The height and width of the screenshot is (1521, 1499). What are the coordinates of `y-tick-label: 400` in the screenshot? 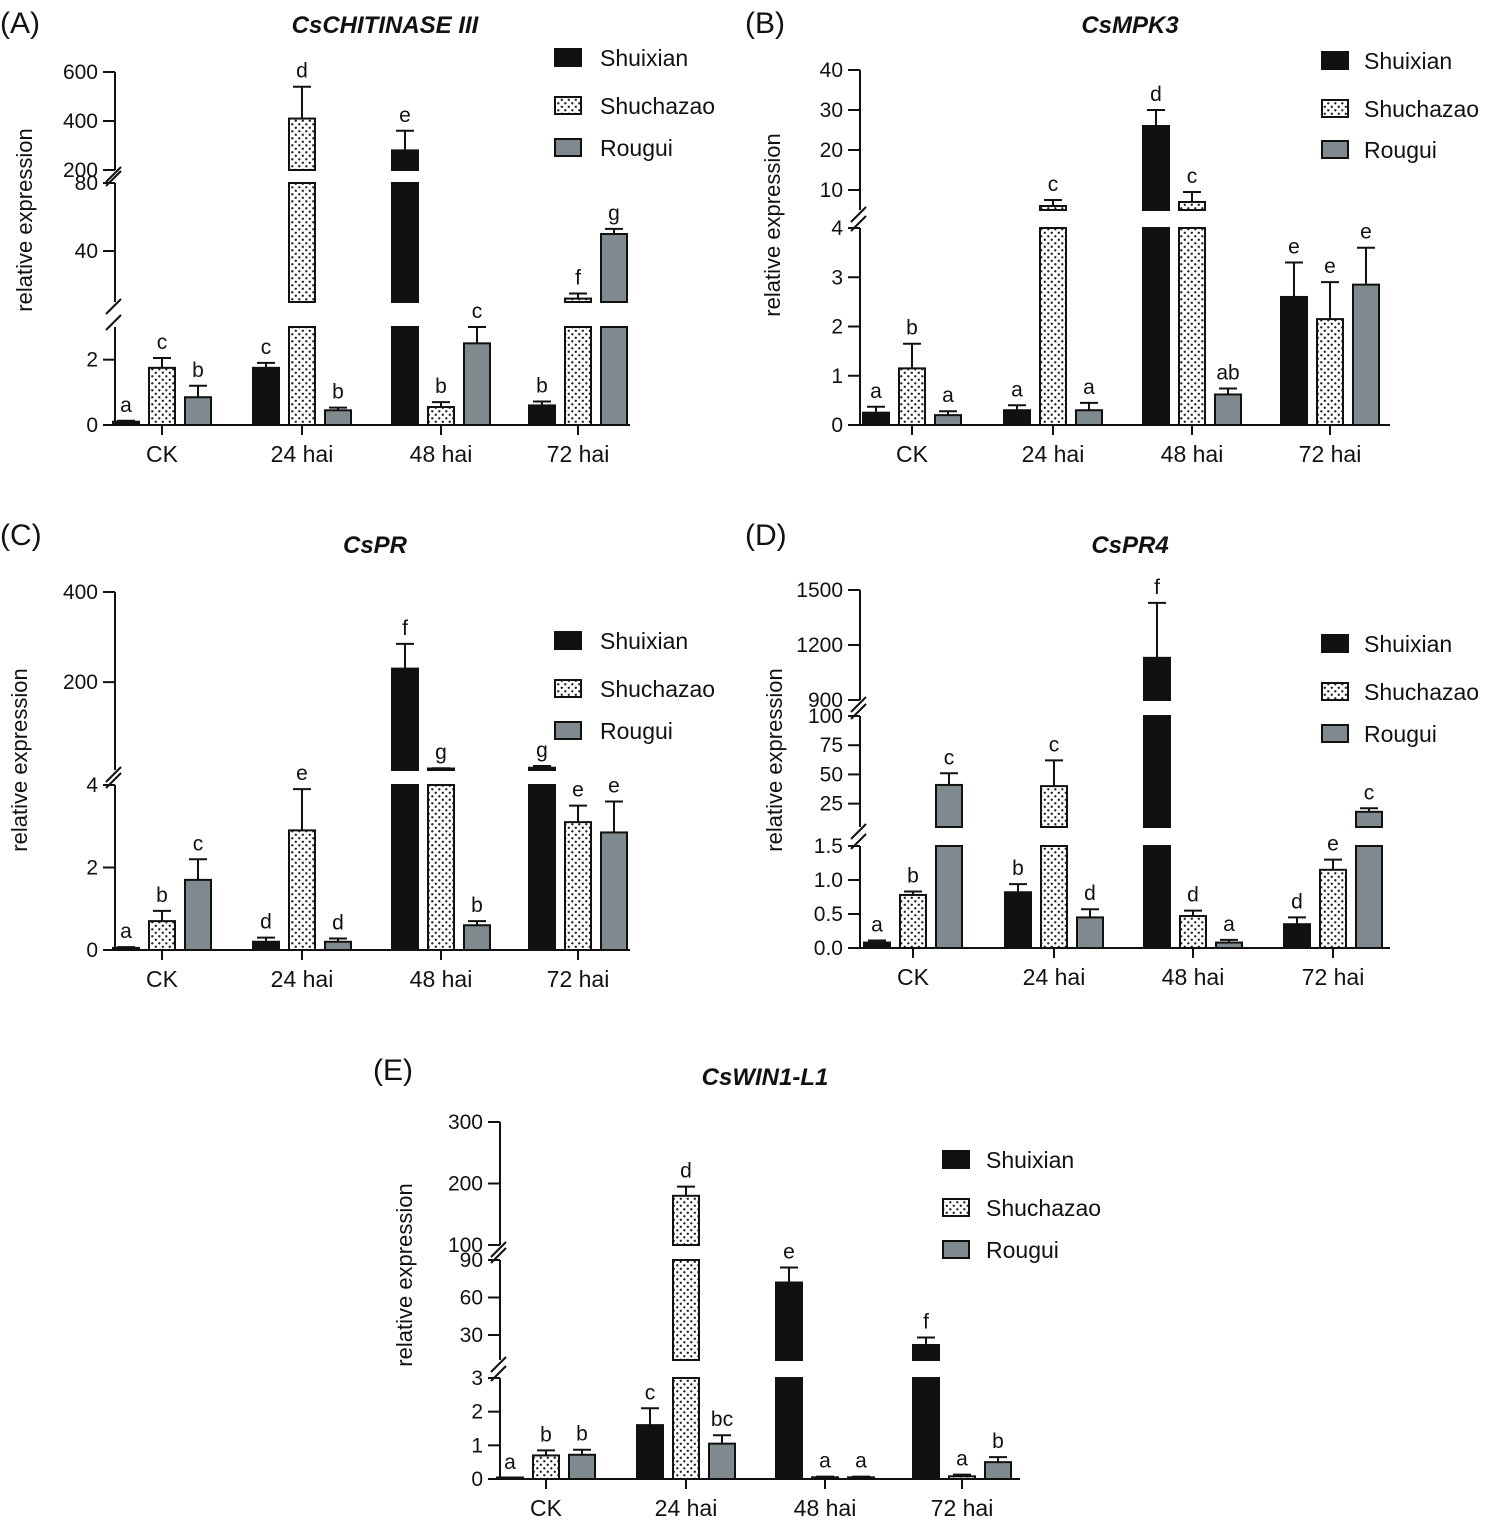 It's located at (80, 592).